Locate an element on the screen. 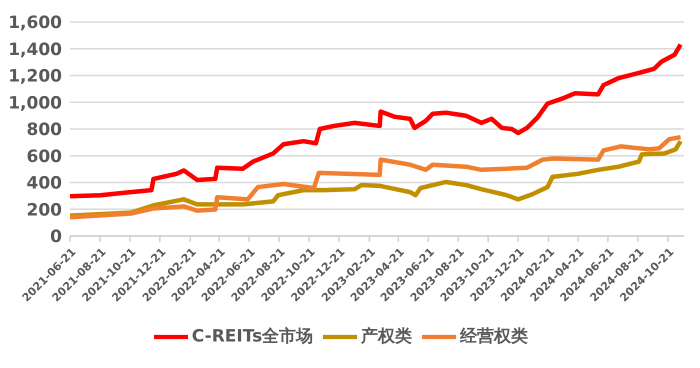 The height and width of the screenshot is (368, 700). y-tick-label: 400 is located at coordinates (44, 184).